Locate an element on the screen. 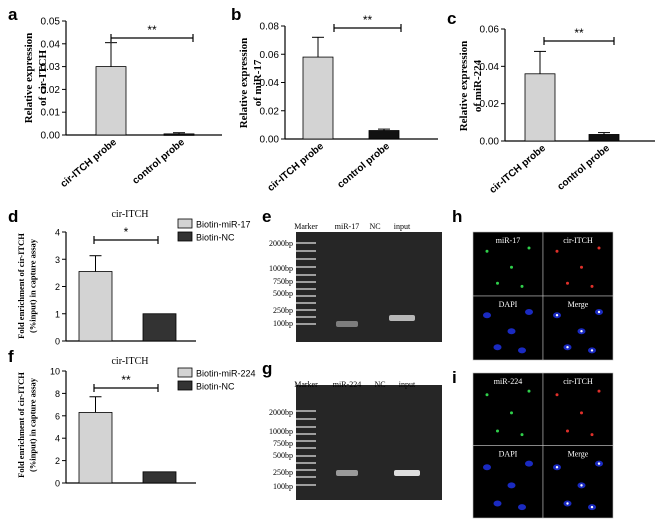  y-tick-label: 8 is located at coordinates (57, 394).